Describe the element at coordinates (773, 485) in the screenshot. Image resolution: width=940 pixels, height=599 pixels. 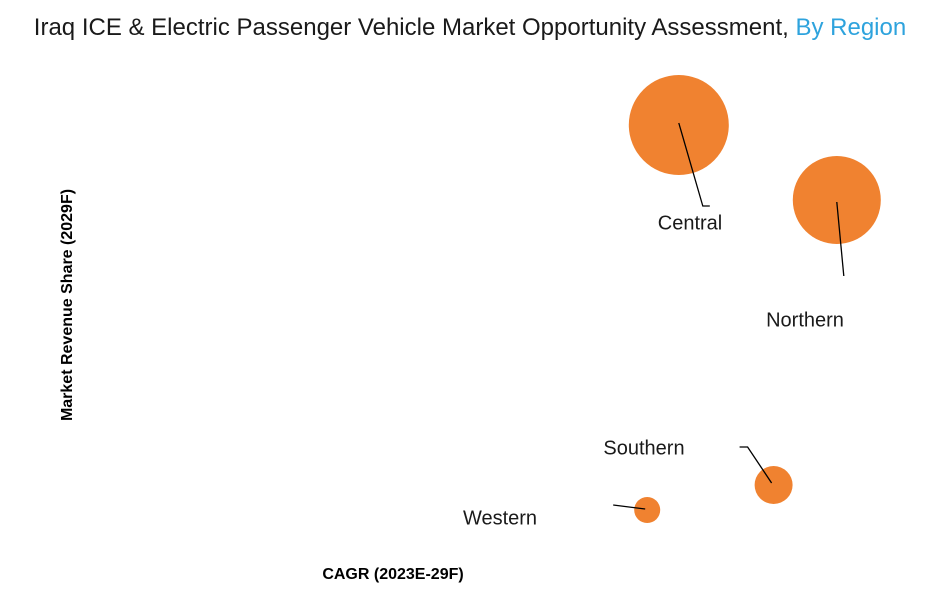
I see `bubble-southern` at that location.